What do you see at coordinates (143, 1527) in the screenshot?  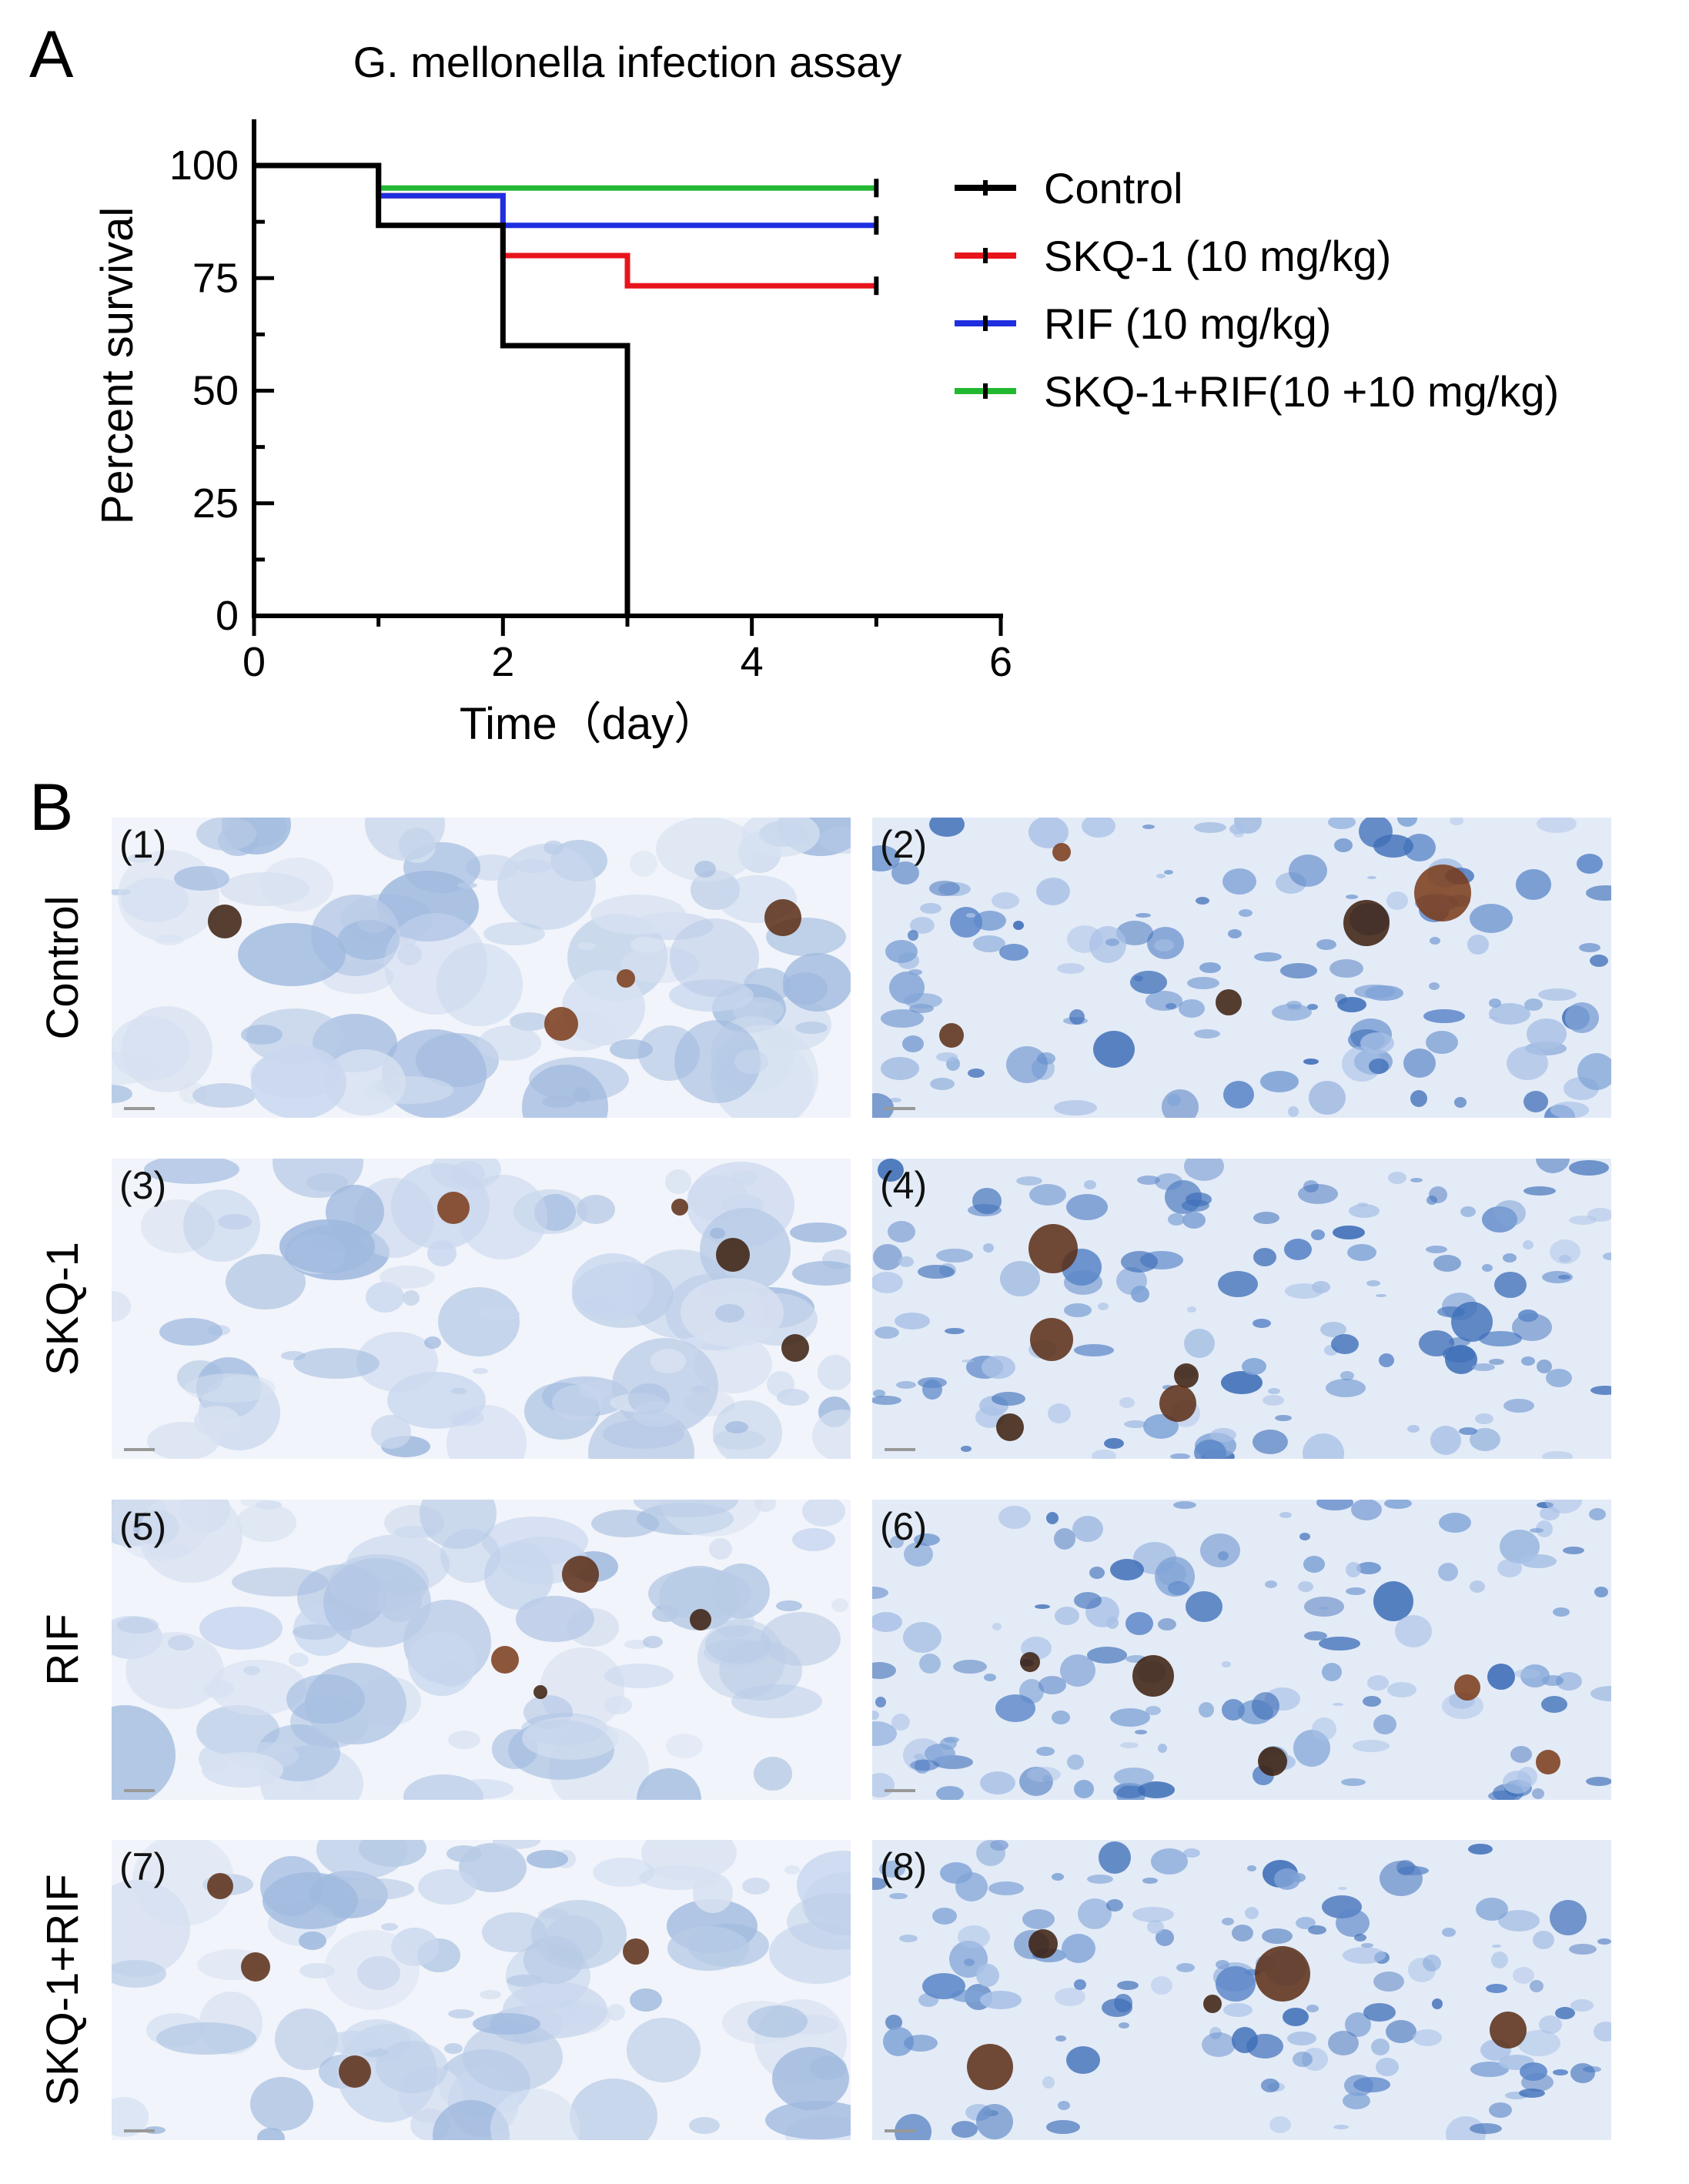 I see `micrograph-label: (5)` at bounding box center [143, 1527].